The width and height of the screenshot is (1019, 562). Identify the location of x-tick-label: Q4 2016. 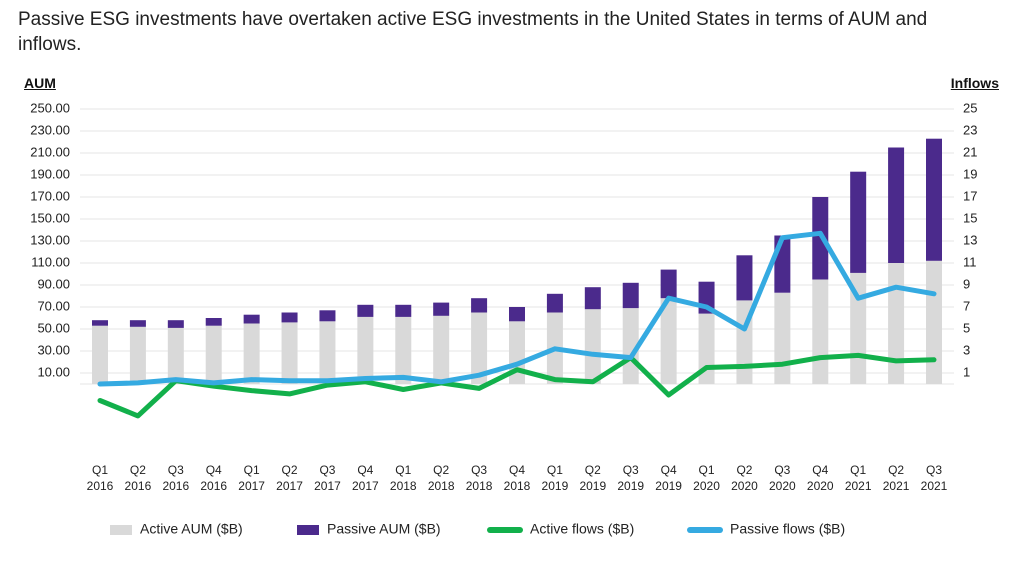
(214, 478).